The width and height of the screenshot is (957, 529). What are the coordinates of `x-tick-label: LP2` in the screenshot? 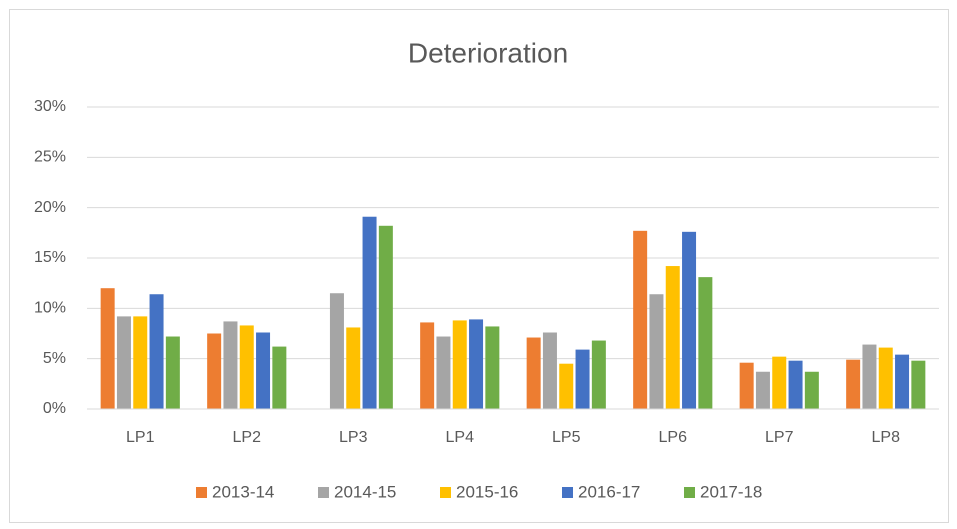 It's located at (247, 437).